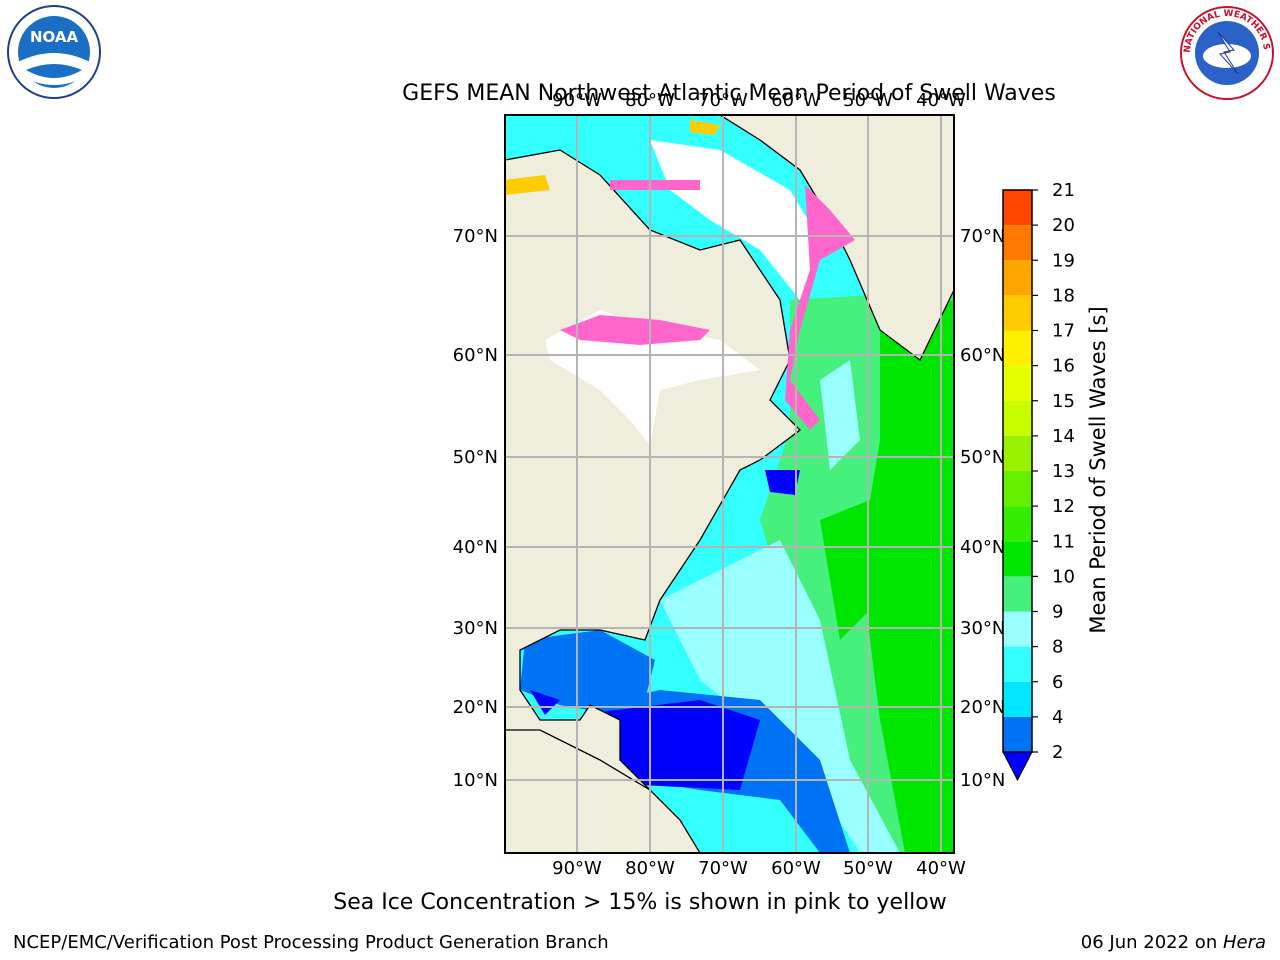 Image resolution: width=1280 pixels, height=960 pixels. What do you see at coordinates (1063, 506) in the screenshot?
I see `colorbar-tick-label: 12` at bounding box center [1063, 506].